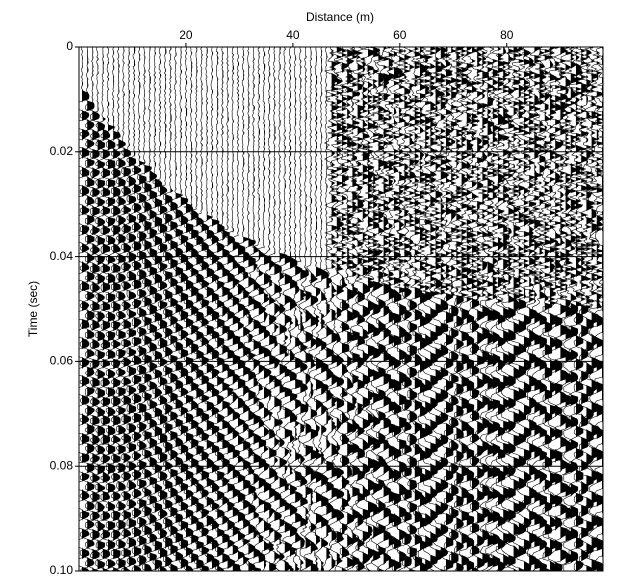 The height and width of the screenshot is (584, 624). I want to click on x-tick-label: 80, so click(507, 35).